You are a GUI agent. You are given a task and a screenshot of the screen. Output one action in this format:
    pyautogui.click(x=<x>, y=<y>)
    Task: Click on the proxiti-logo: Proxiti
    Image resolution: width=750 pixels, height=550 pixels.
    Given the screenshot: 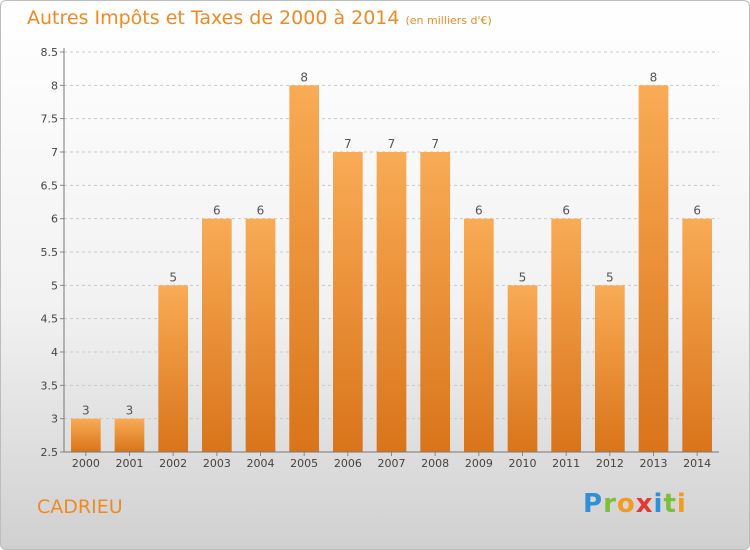 What is the action you would take?
    pyautogui.click(x=635, y=504)
    